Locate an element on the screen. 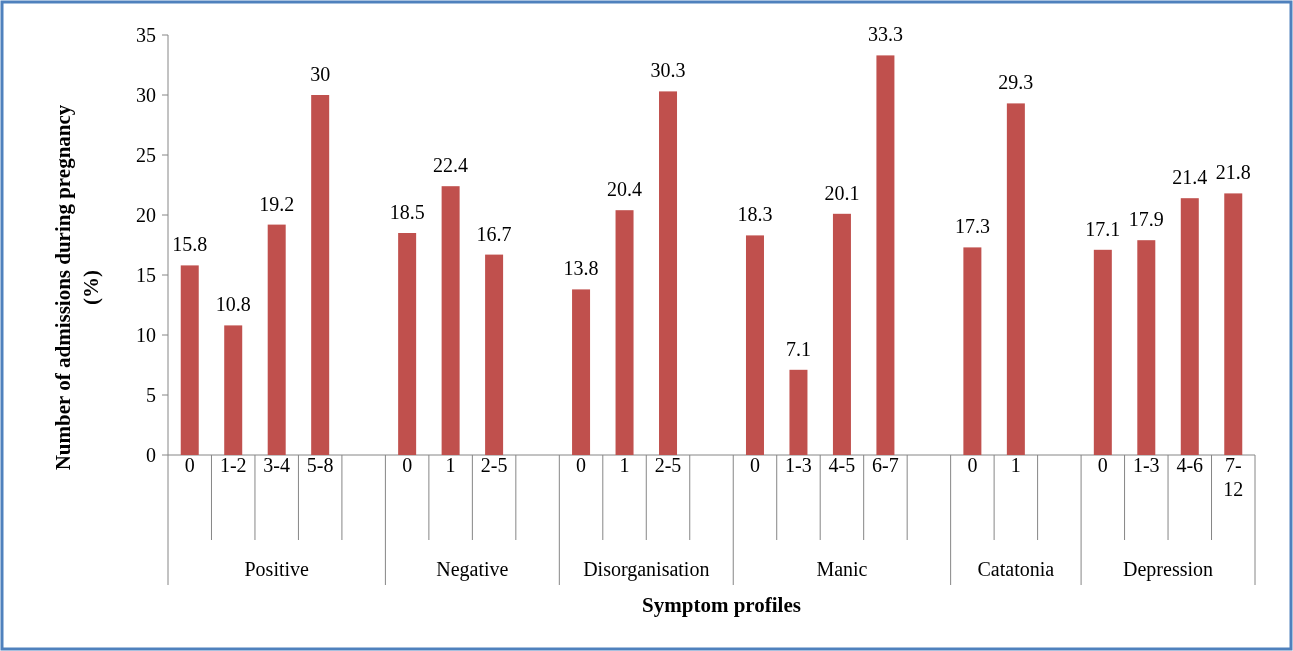 This screenshot has height=651, width=1293. text: Manic is located at coordinates (842, 569).